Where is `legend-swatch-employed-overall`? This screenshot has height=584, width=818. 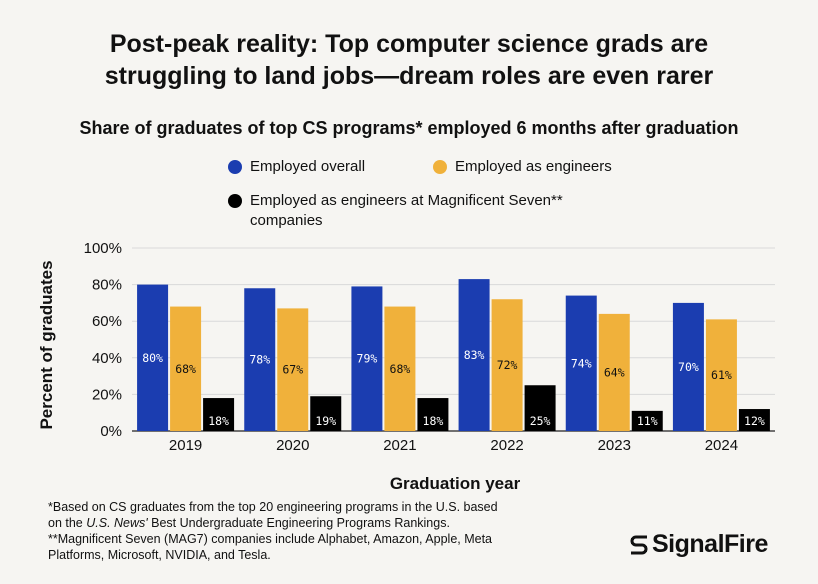
legend-swatch-employed-overall is located at coordinates (235, 167).